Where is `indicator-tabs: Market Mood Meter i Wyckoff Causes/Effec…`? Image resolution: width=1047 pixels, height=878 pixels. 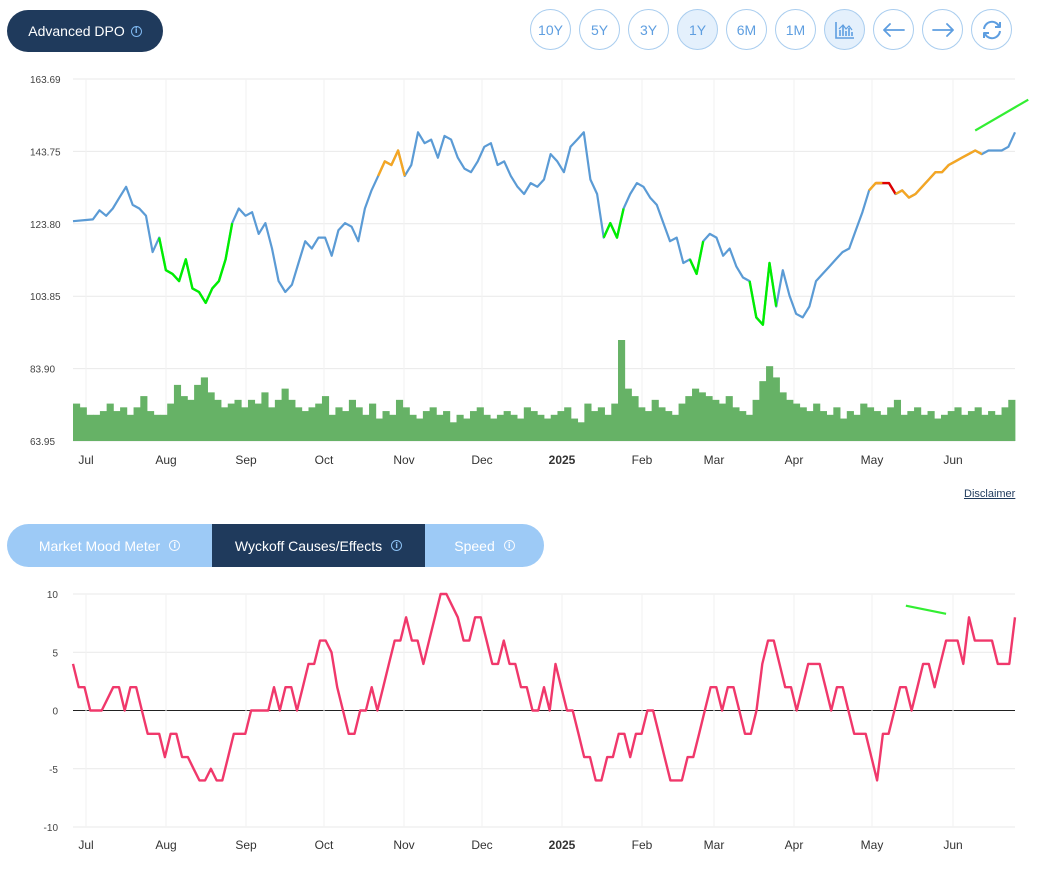 indicator-tabs: Market Mood Meter i Wyckoff Causes/Effec… is located at coordinates (275, 545).